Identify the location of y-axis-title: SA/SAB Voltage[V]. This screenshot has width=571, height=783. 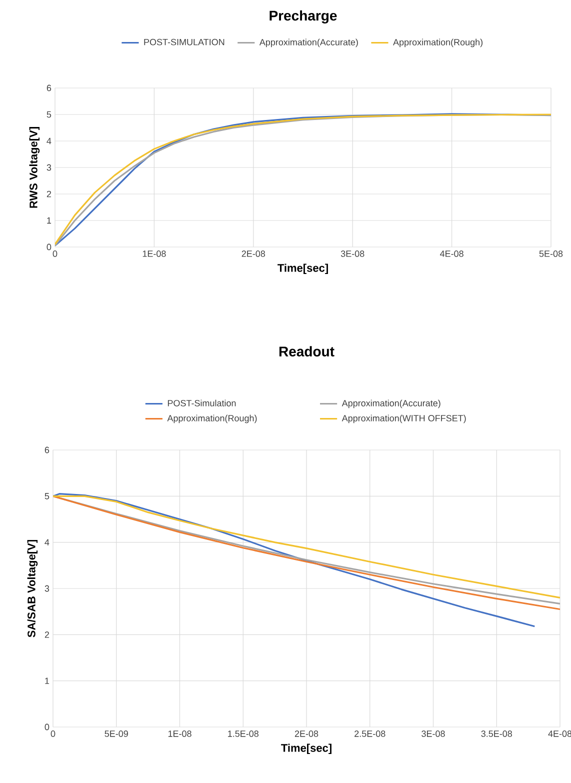
(32, 589).